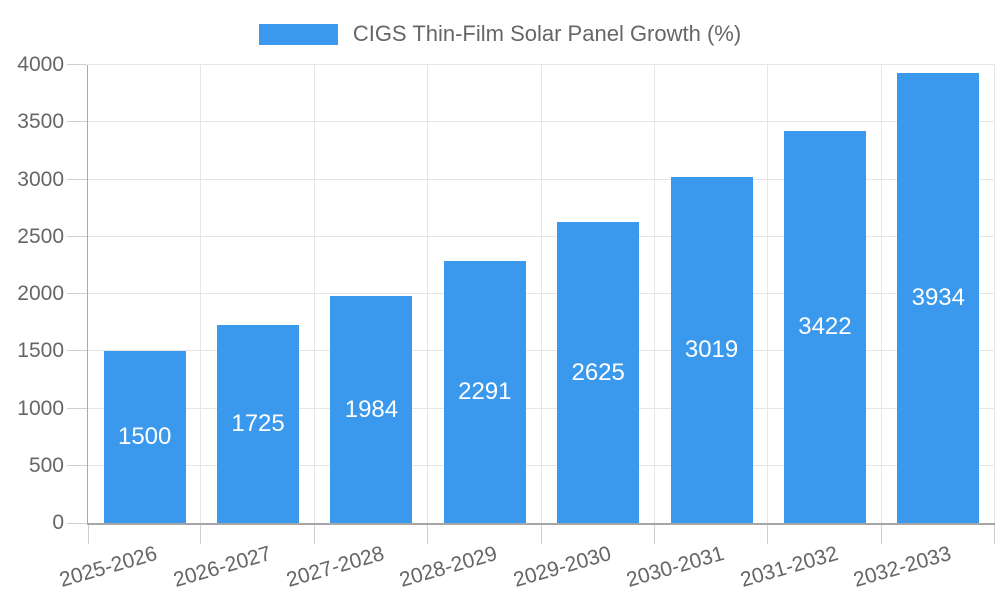  I want to click on y-axis-label: 1000, so click(40, 408).